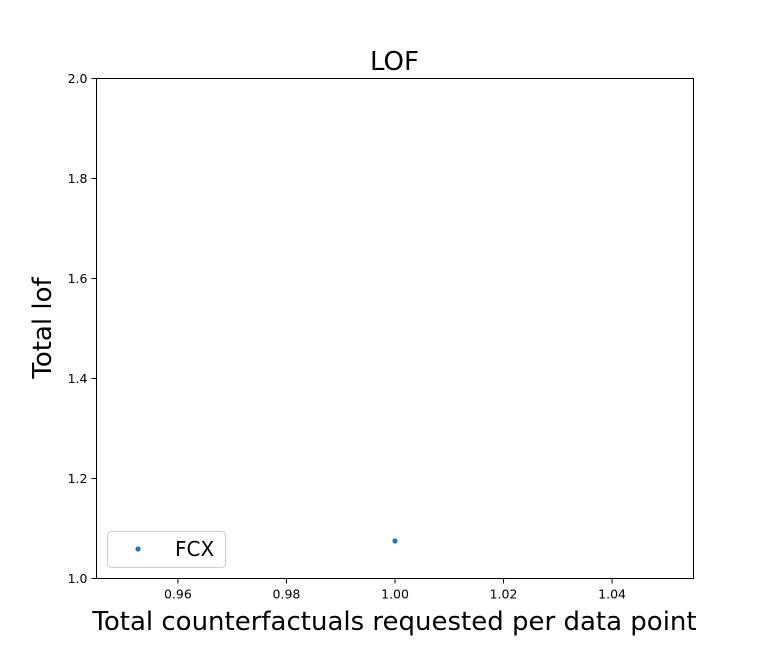  I want to click on legend-marker-fcx, so click(138, 549).